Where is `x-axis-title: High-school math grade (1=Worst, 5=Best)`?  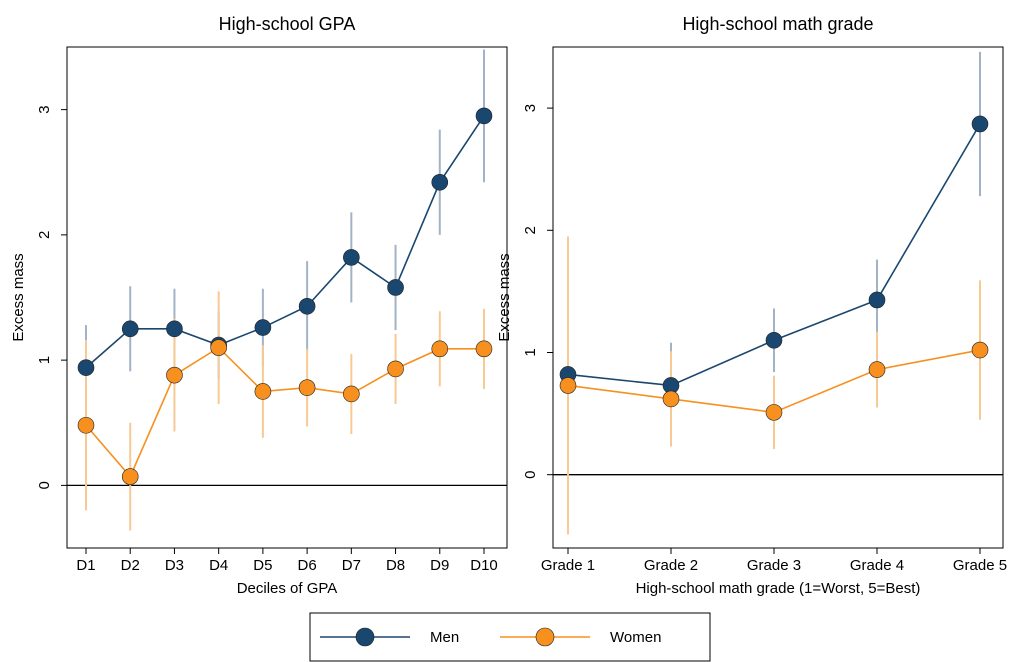
x-axis-title: High-school math grade (1=Worst, 5=Best) is located at coordinates (778, 588).